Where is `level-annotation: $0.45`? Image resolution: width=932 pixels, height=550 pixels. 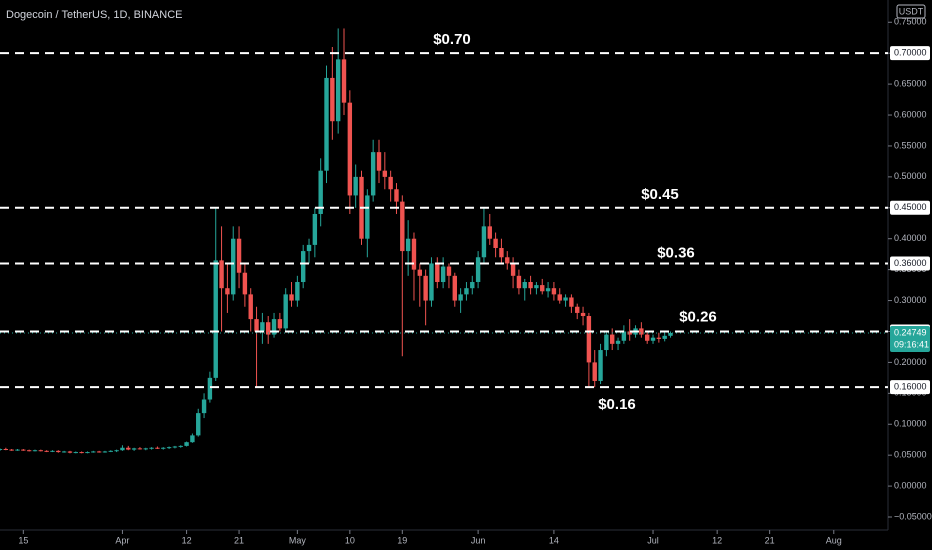 level-annotation: $0.45 is located at coordinates (660, 194).